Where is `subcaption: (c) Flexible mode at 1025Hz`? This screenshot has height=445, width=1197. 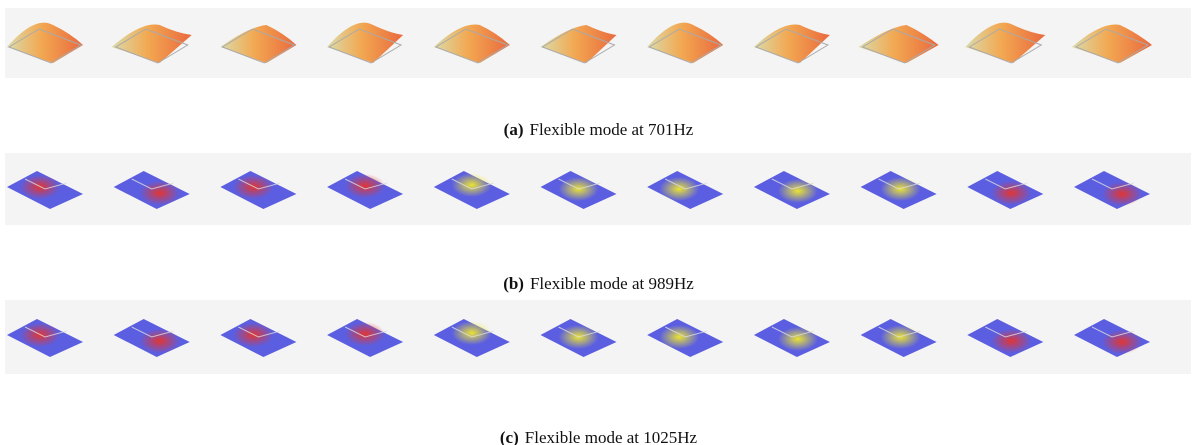
subcaption: (c) Flexible mode at 1025Hz is located at coordinates (598, 436).